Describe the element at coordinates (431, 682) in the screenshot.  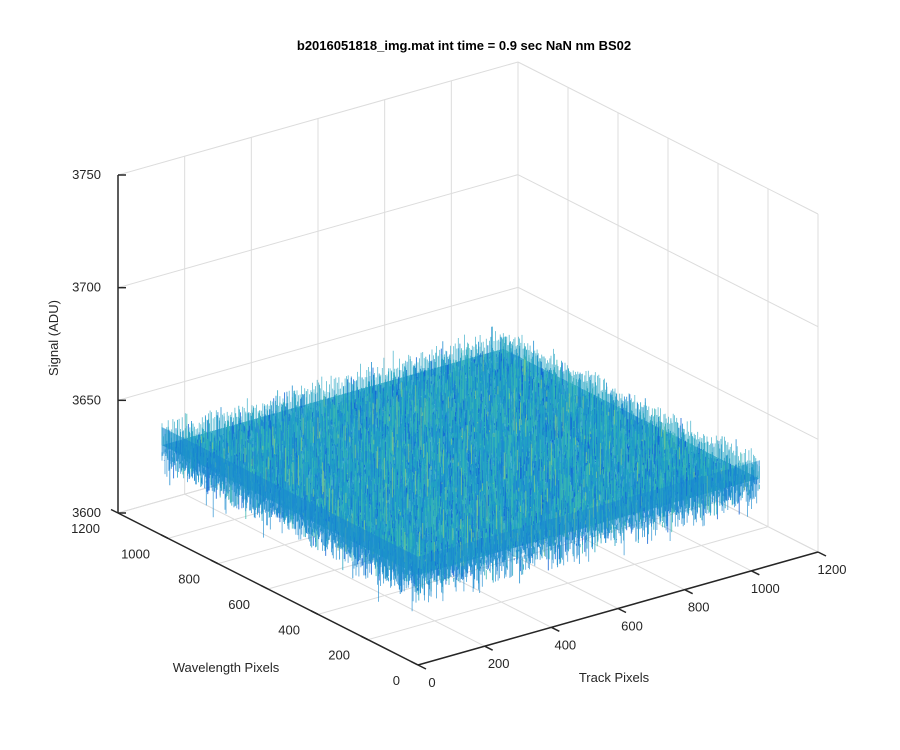
I see `track-tick-label: 0` at that location.